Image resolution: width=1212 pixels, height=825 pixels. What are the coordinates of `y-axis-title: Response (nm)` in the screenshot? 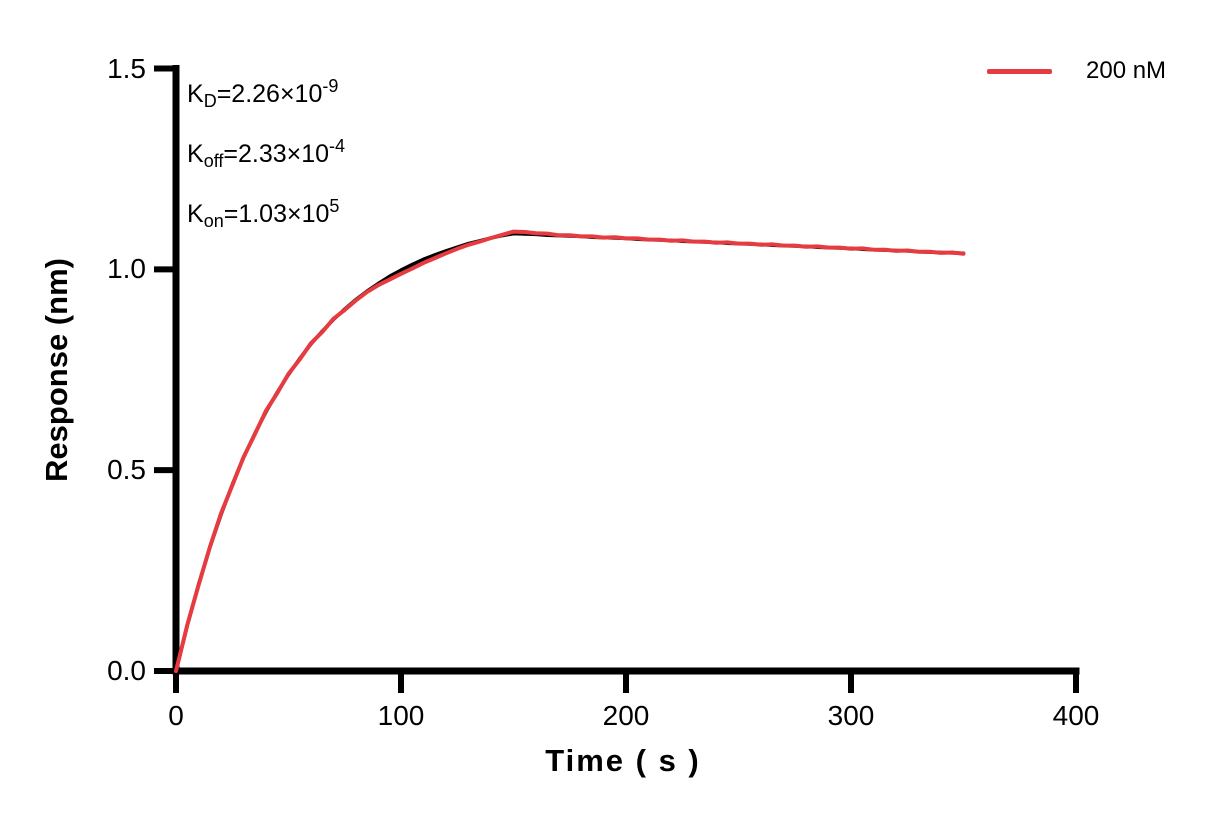 It's located at (56, 370).